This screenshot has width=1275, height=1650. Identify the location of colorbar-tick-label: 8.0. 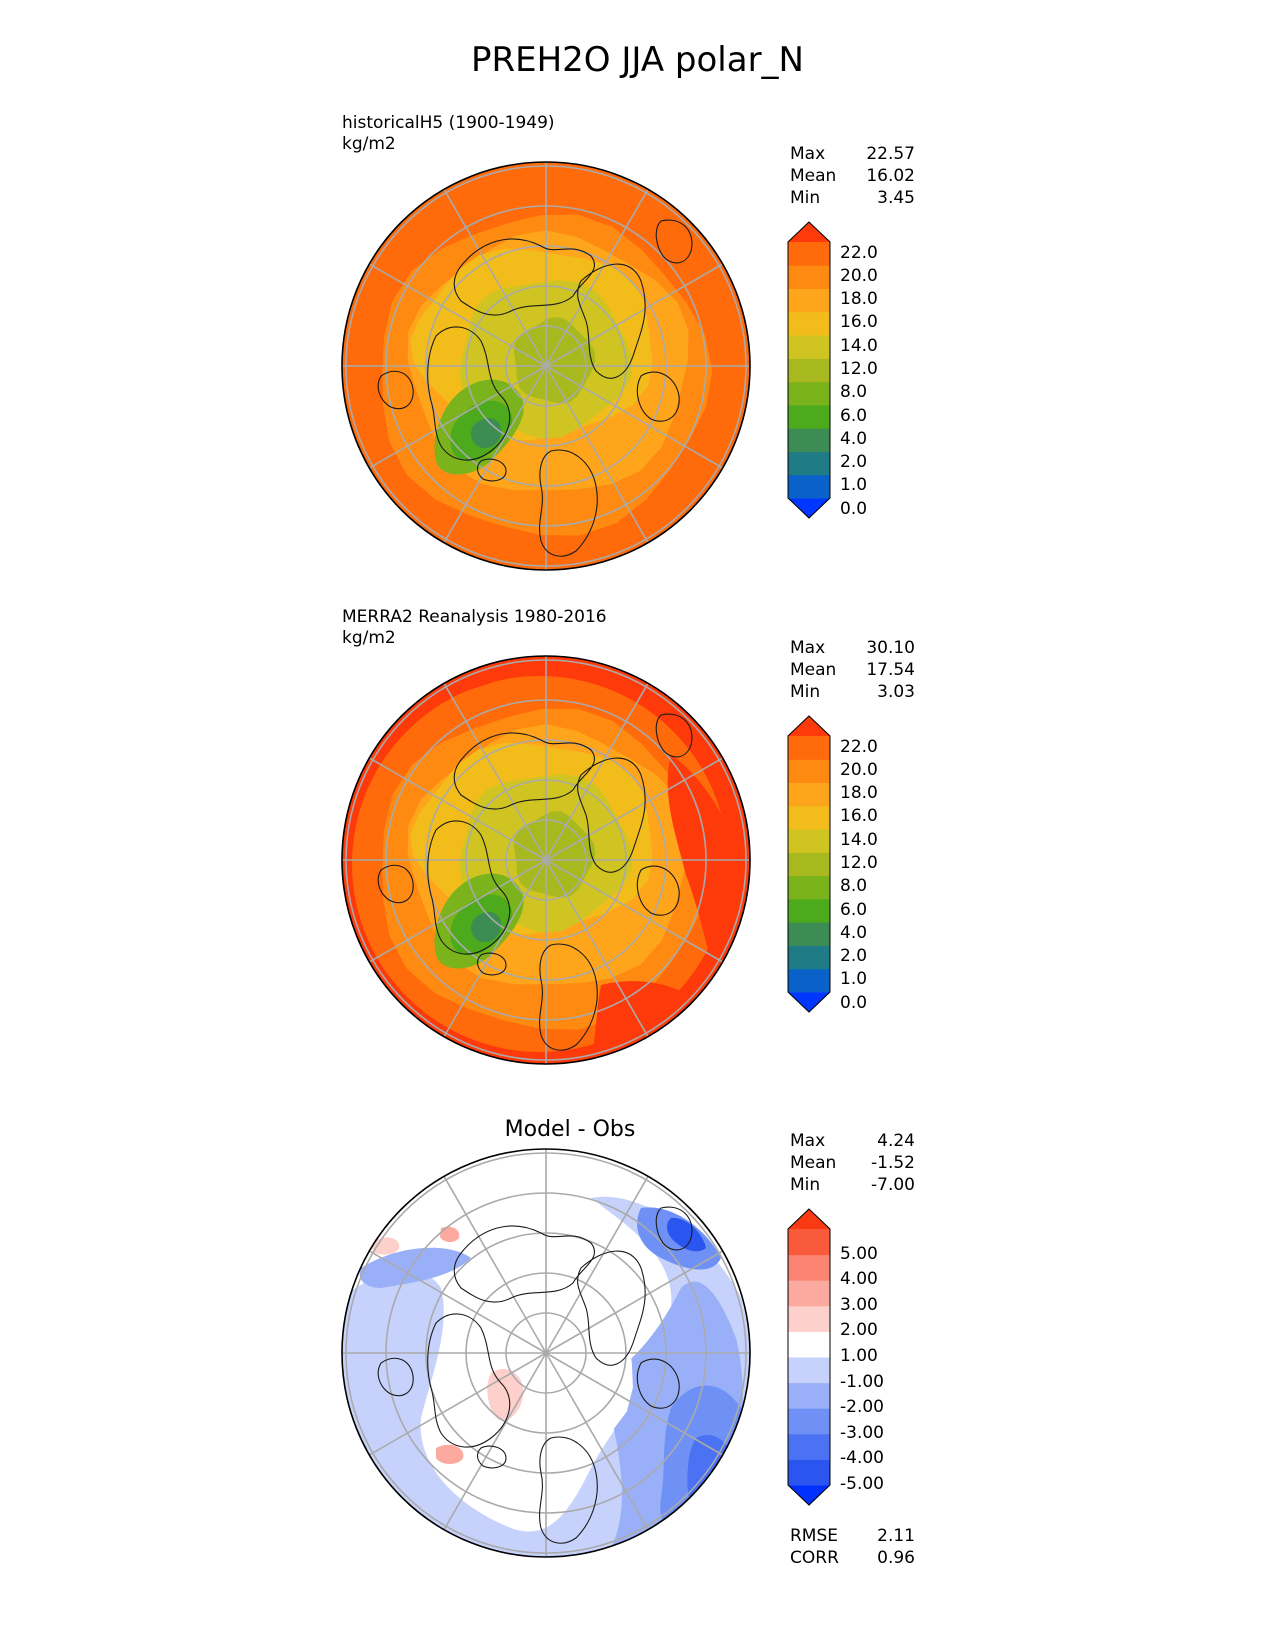
(854, 886).